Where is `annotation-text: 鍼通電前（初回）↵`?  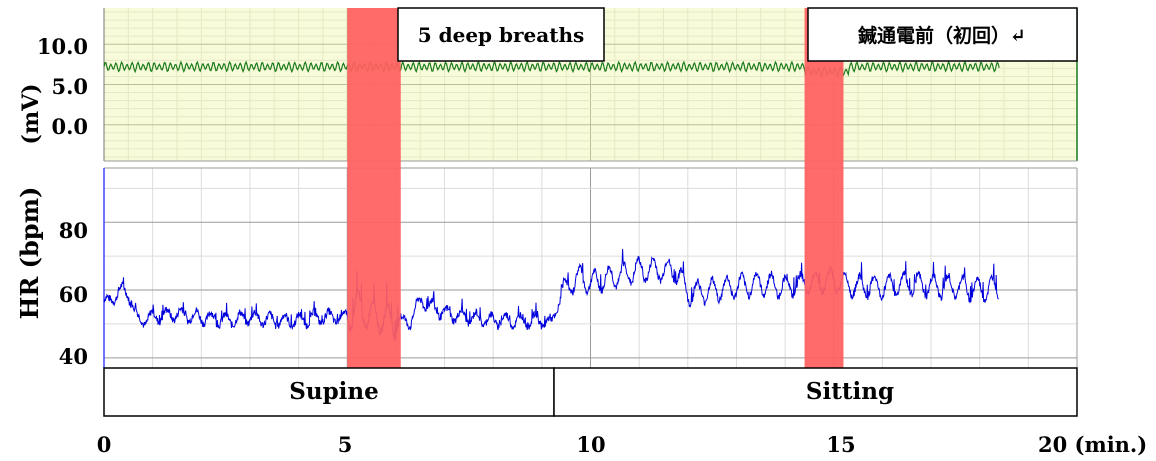 annotation-text: 鍼通電前（初回）↵ is located at coordinates (942, 35).